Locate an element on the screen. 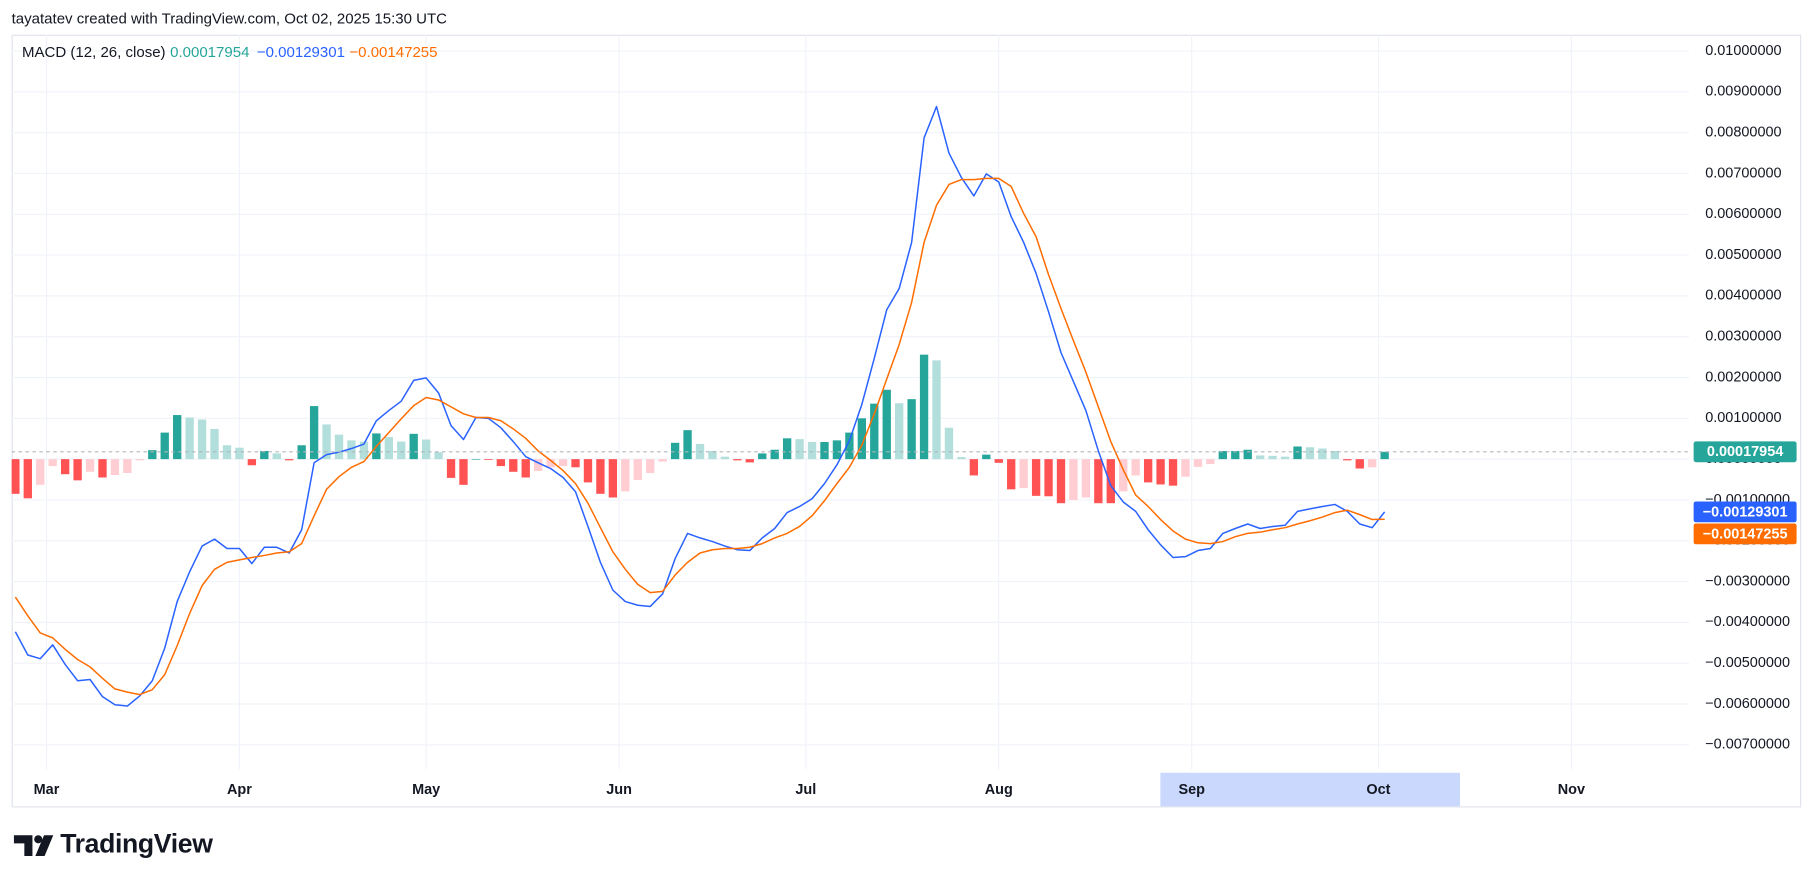  x-tick-label: Sep is located at coordinates (1191, 790).